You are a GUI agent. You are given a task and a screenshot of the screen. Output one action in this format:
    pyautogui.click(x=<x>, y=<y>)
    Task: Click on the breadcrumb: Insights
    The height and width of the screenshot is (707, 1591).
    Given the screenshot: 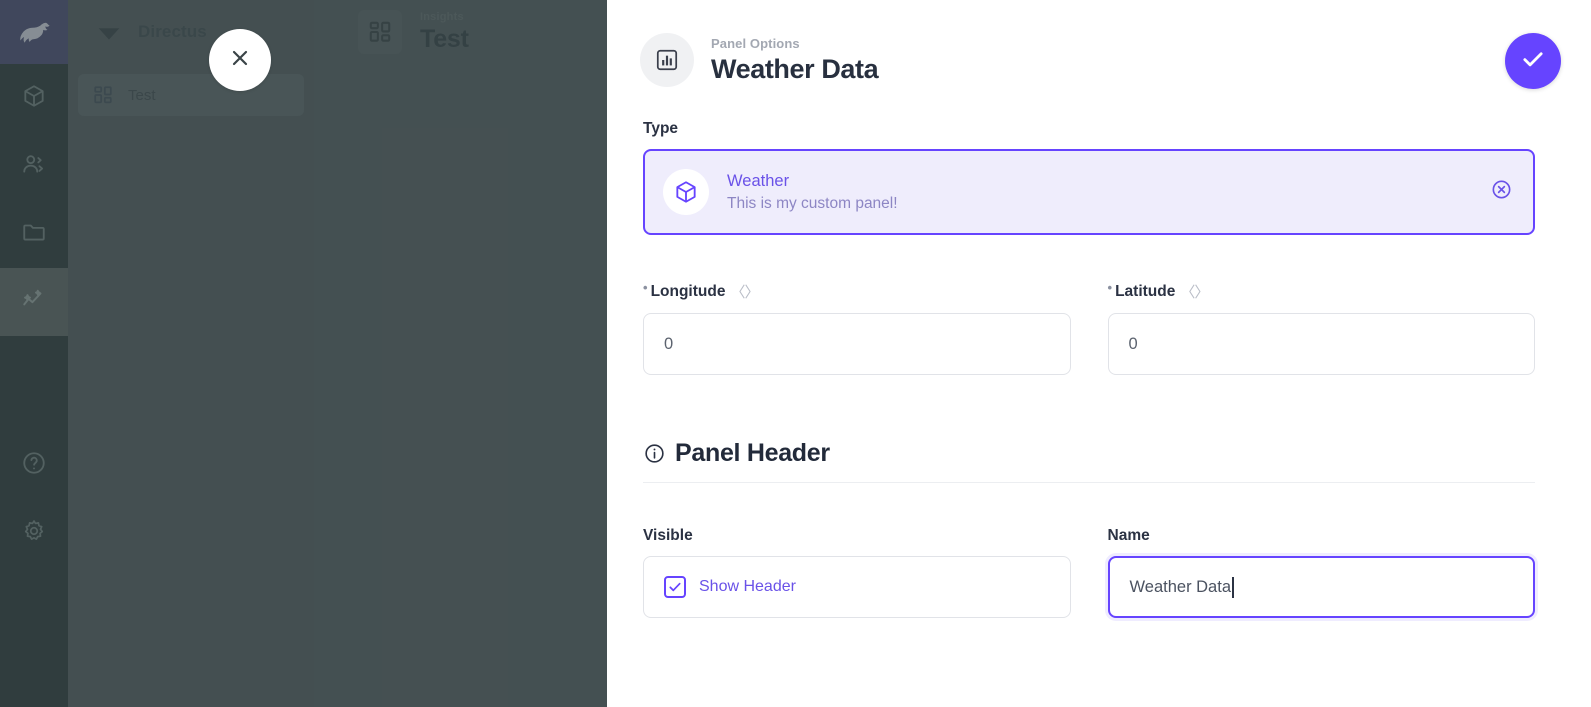 What is the action you would take?
    pyautogui.click(x=442, y=16)
    